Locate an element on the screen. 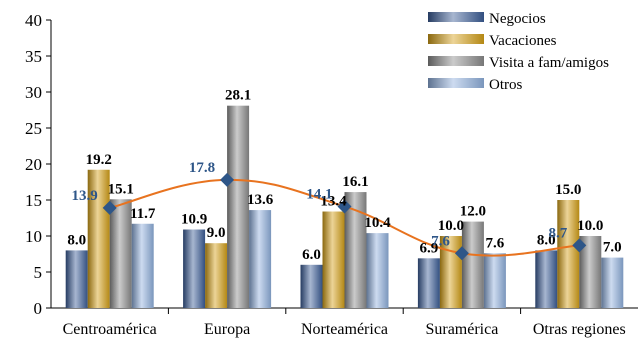 The width and height of the screenshot is (644, 341). line-marker-suramerica is located at coordinates (461, 253).